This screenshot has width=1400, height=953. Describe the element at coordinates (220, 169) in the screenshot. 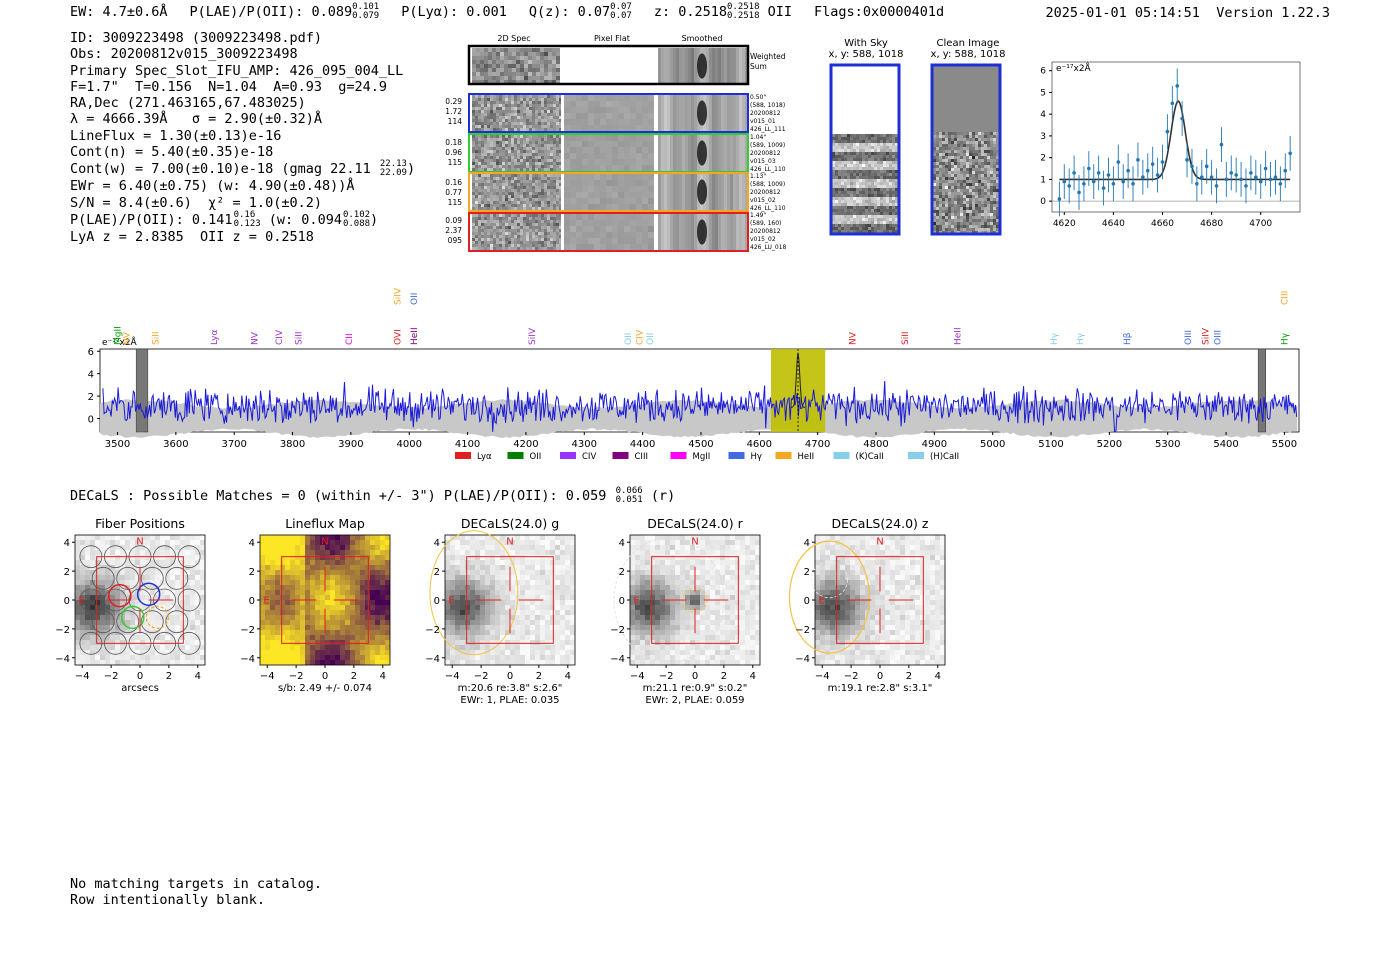

I see `info-contw-text: Cont(w) = 7.00(±0.10)e-18 (gmag 22.11` at that location.